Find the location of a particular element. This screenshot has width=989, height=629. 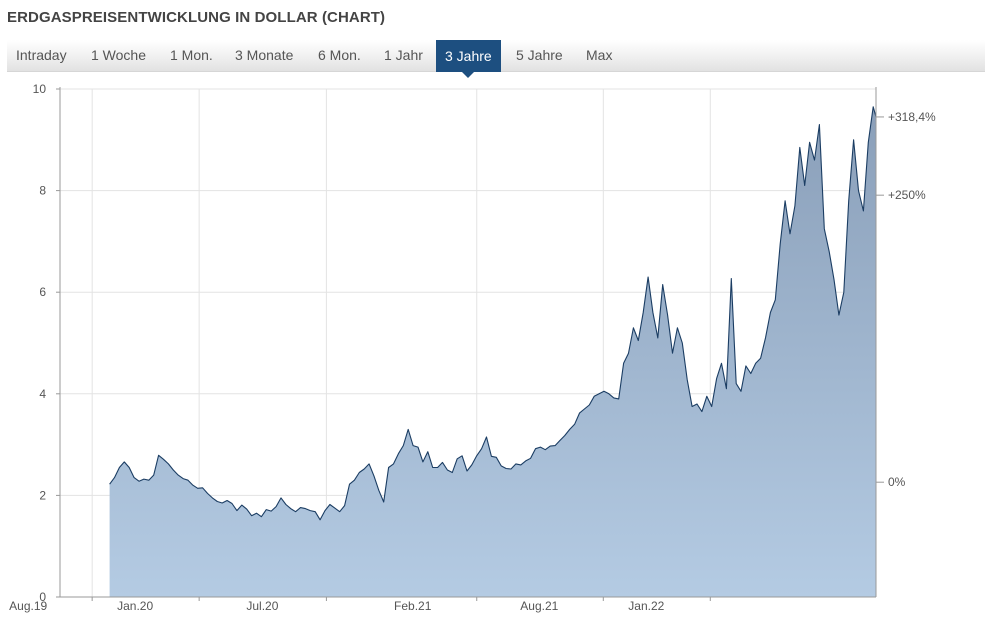

y-tick-label: 2 is located at coordinates (42, 495).